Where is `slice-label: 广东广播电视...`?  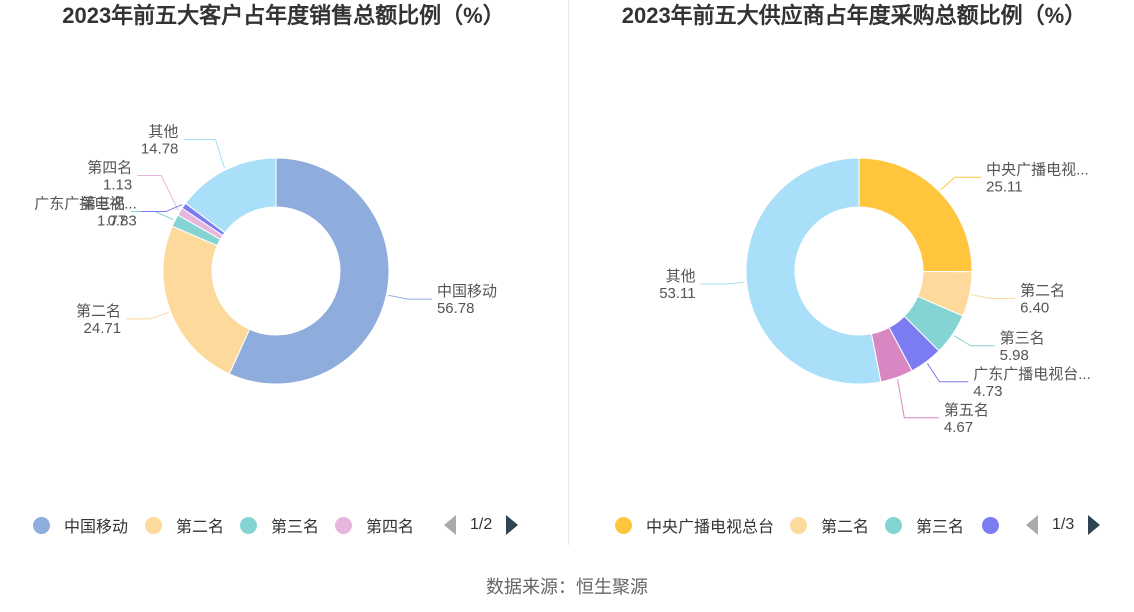 slice-label: 广东广播电视... is located at coordinates (85, 204).